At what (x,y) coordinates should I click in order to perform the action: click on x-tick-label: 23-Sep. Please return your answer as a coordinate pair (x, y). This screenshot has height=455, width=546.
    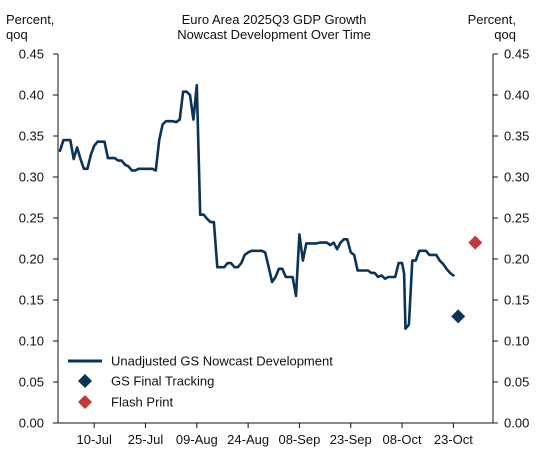
    Looking at the image, I should click on (351, 439).